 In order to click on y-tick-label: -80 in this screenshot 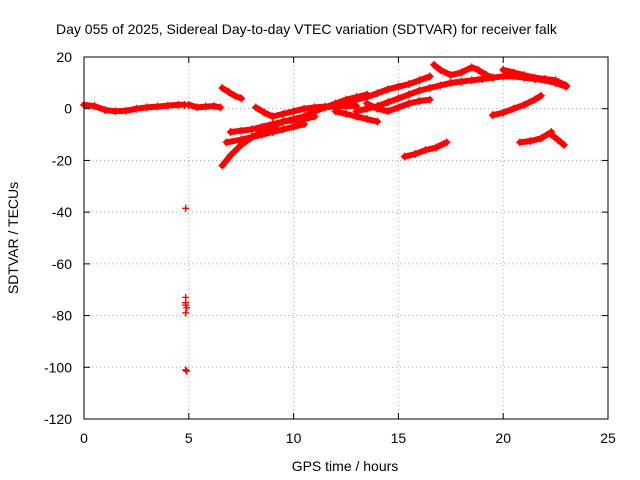, I will do `click(62, 316)`.